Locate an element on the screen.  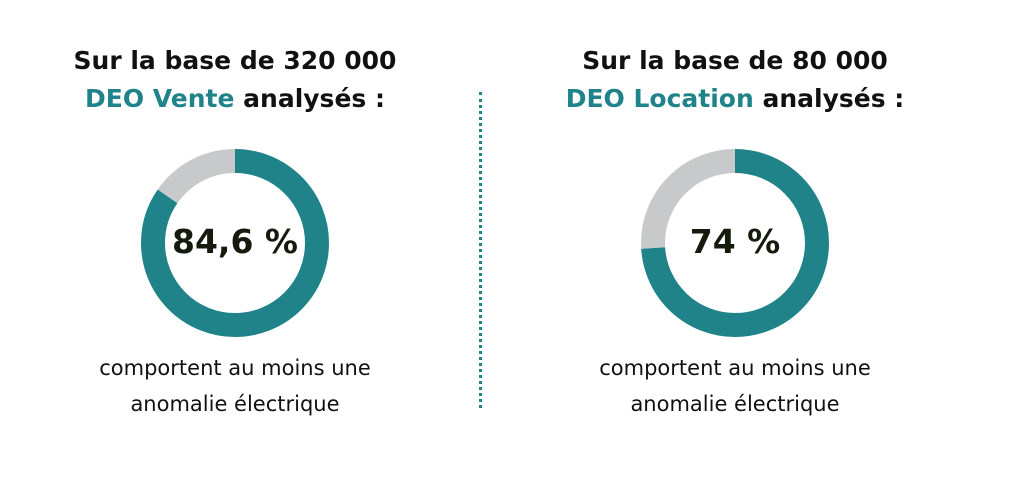
center-label: 84,6 % is located at coordinates (235, 241).